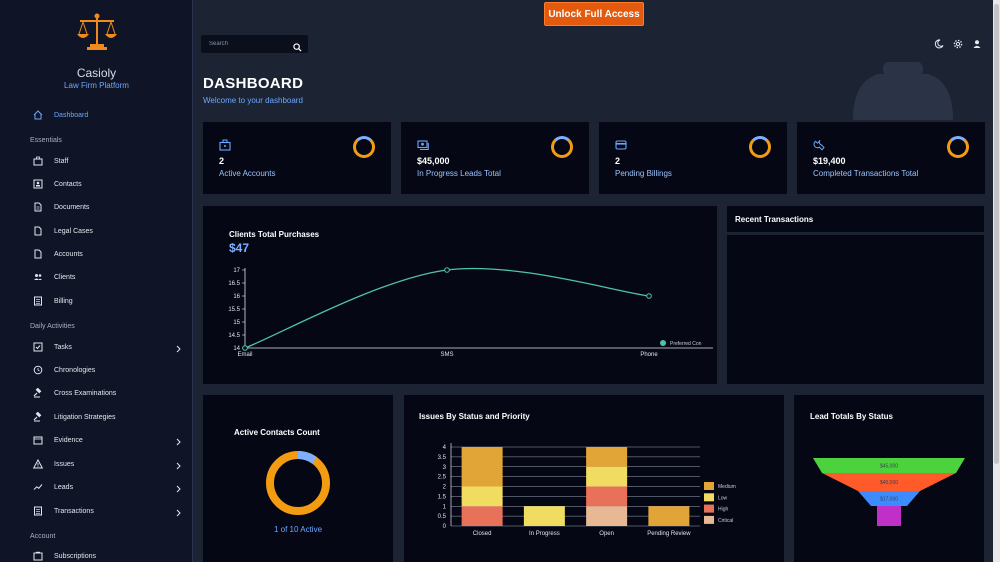 The height and width of the screenshot is (562, 1000). I want to click on sidebar-item-cross-examinations: Cross Examinations, so click(110, 393).